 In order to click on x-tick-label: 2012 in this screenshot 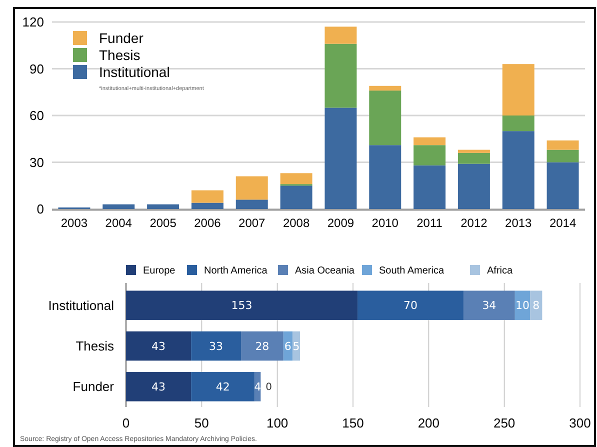, I will do `click(474, 223)`.